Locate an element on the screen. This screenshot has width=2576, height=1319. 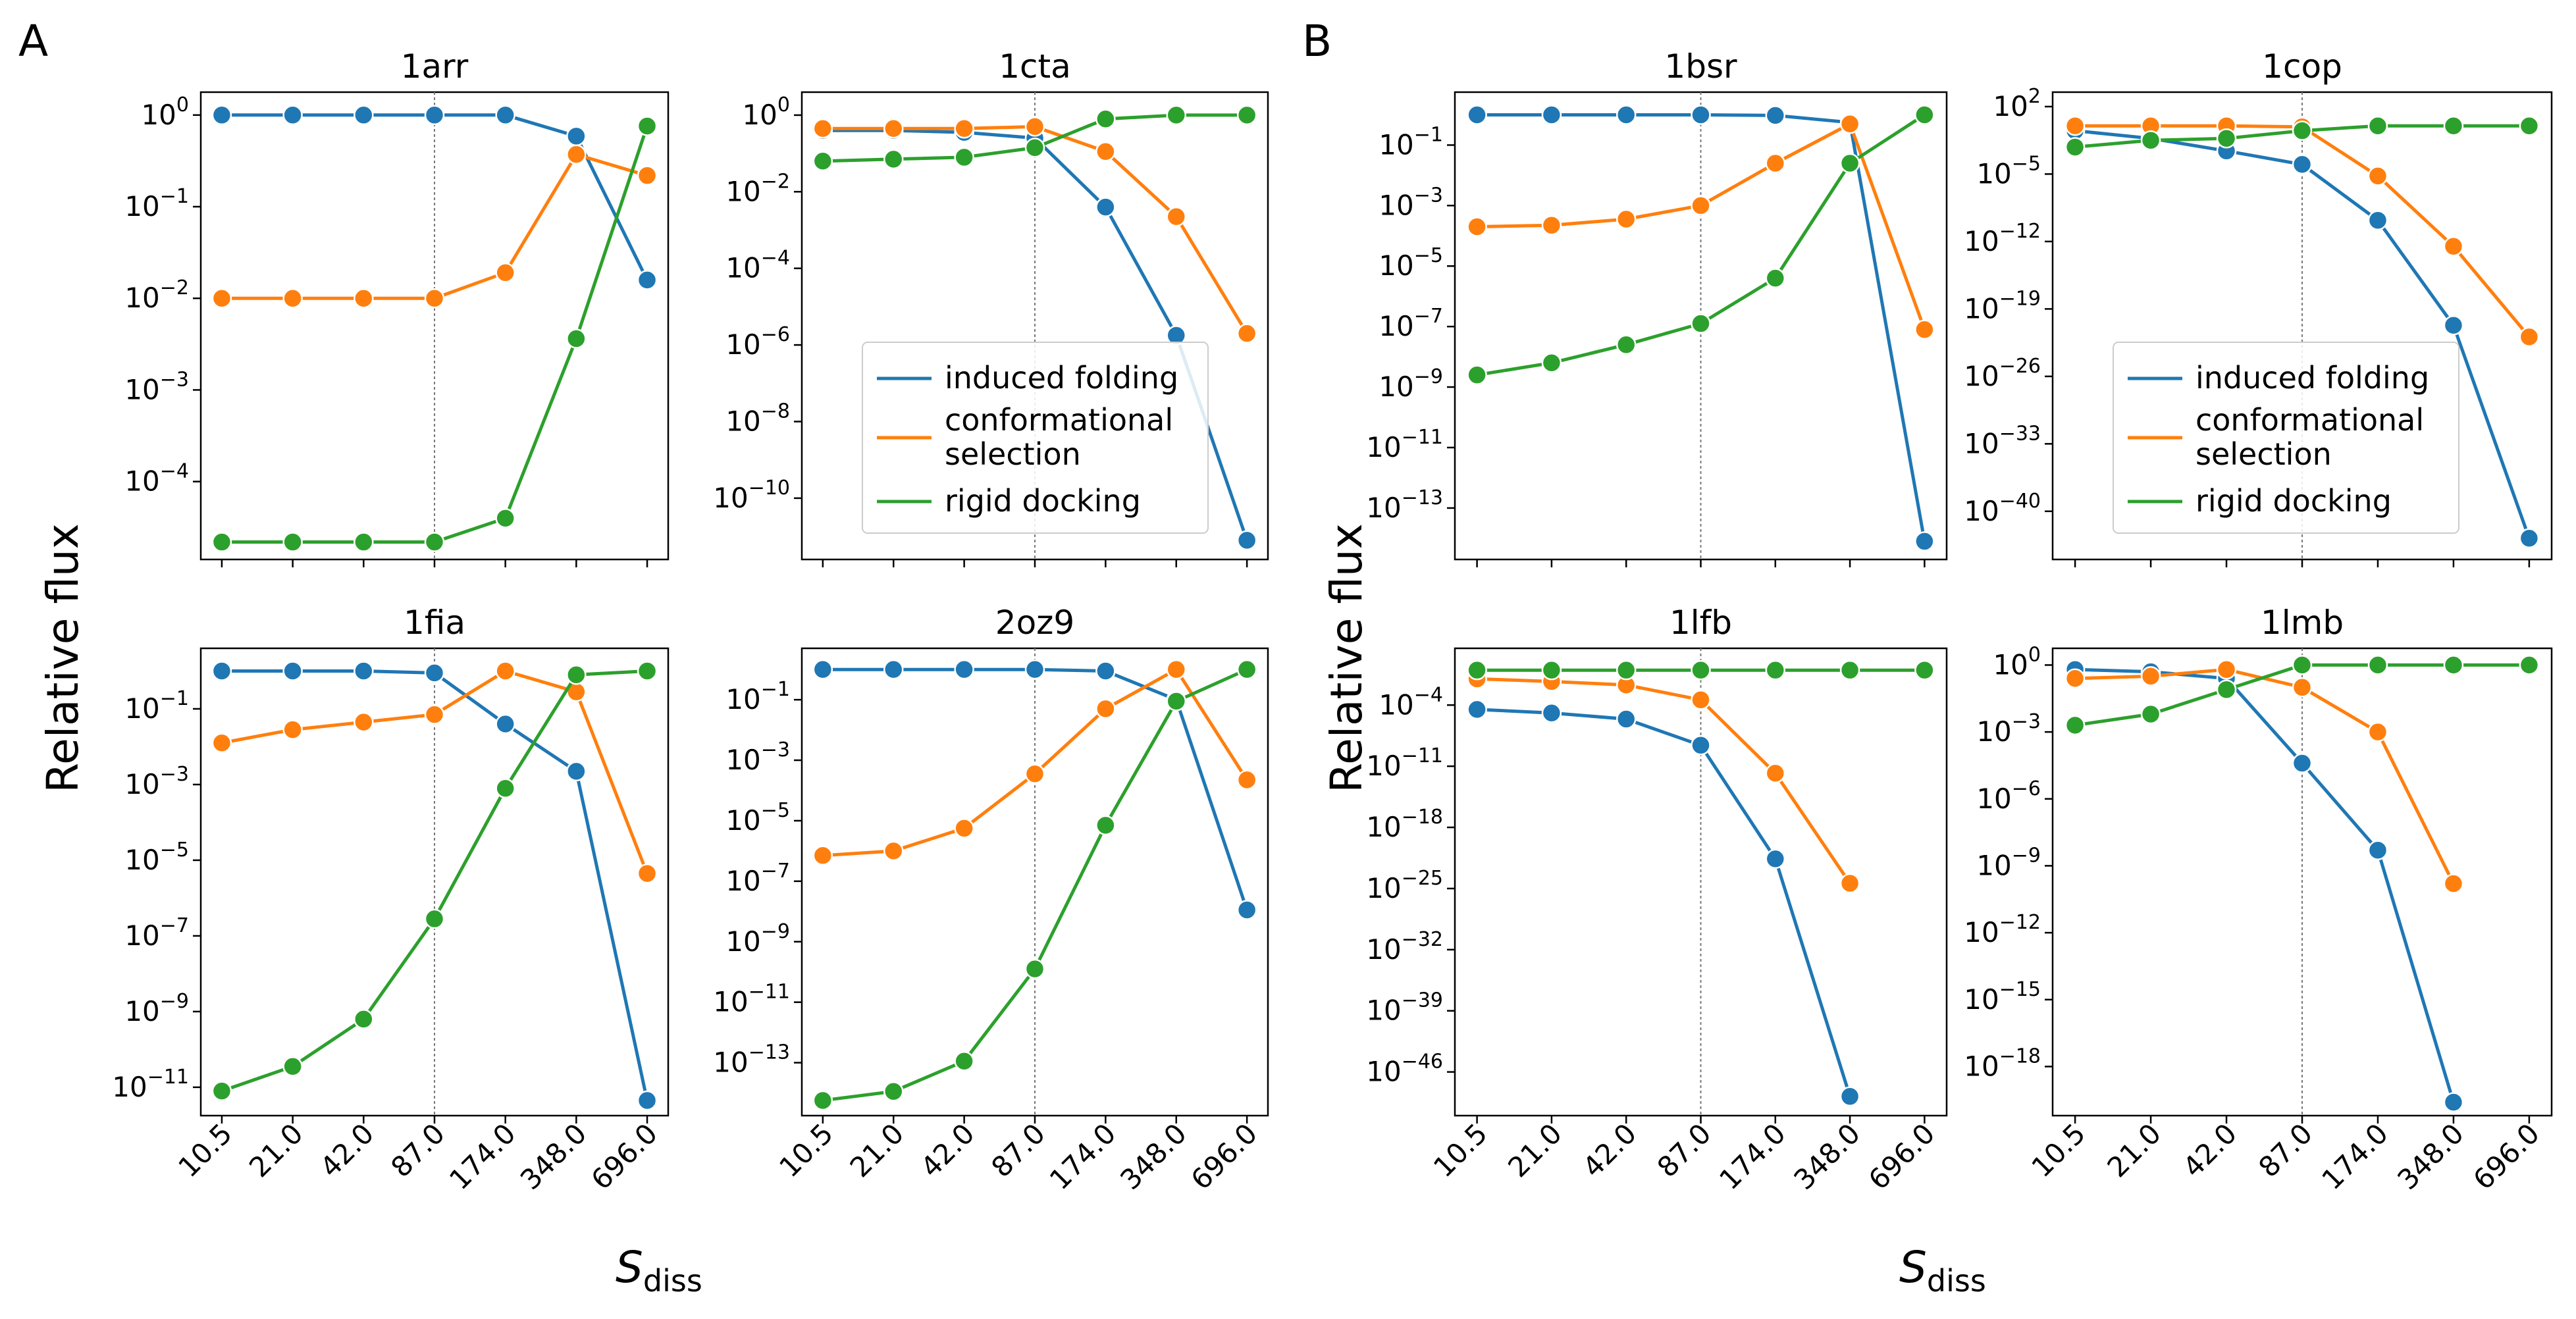
xlabel-a-sub: diss is located at coordinates (672, 1281).